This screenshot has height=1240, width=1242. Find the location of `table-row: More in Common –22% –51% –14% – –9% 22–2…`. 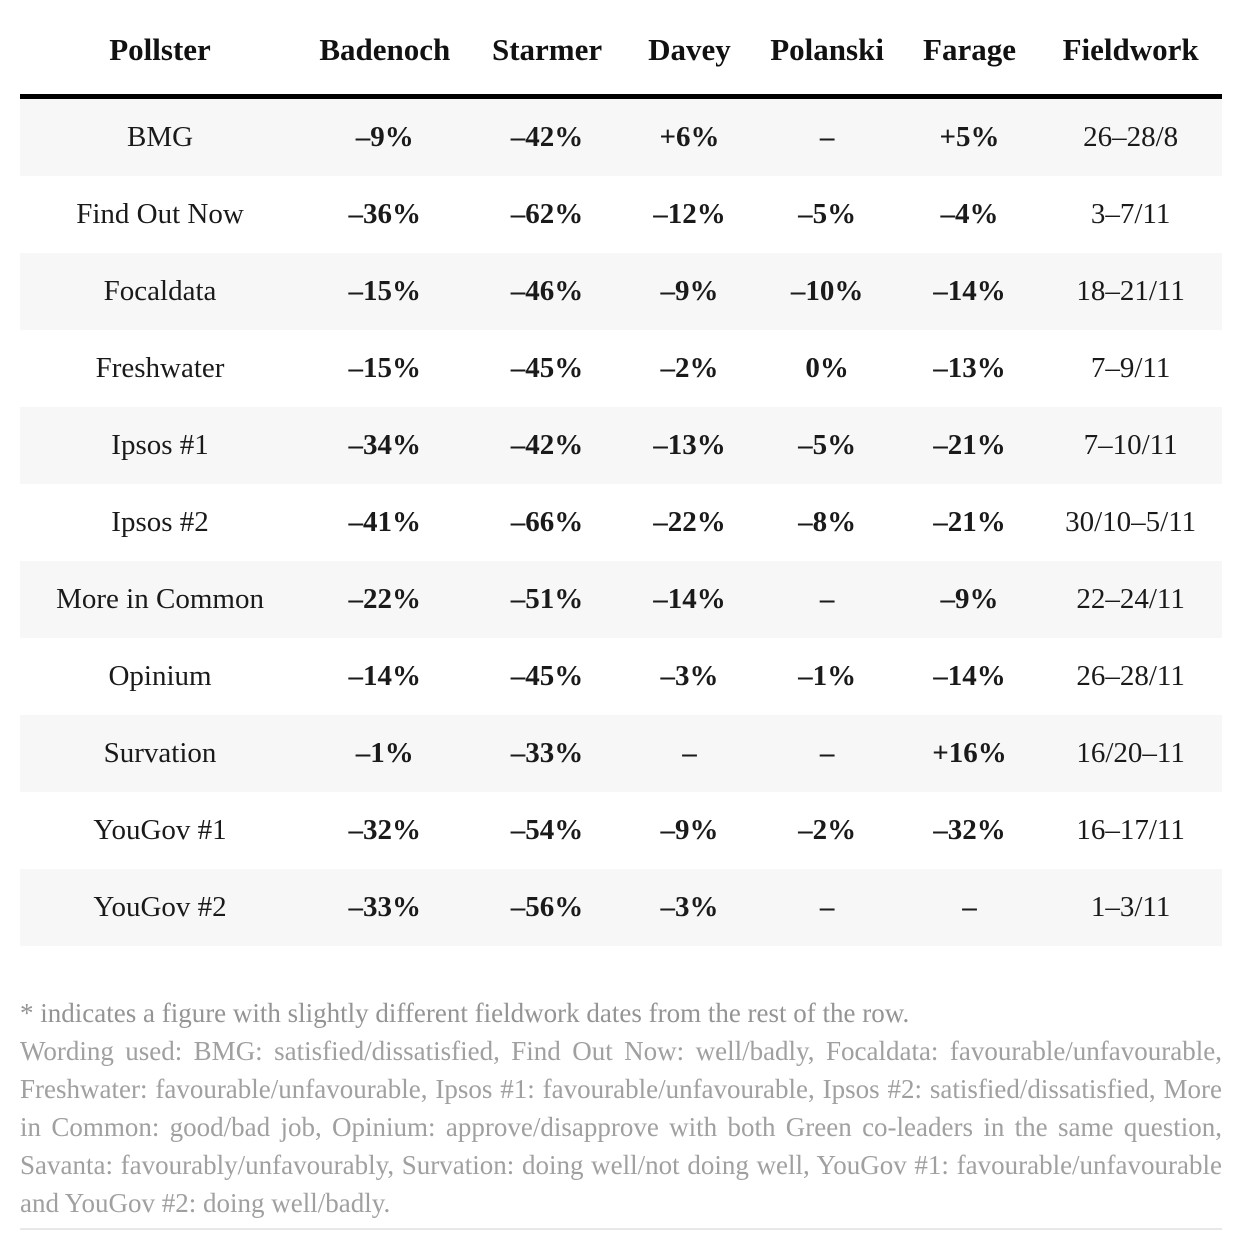

table-row: More in Common –22% –51% –14% – –9% 22–2… is located at coordinates (621, 599).